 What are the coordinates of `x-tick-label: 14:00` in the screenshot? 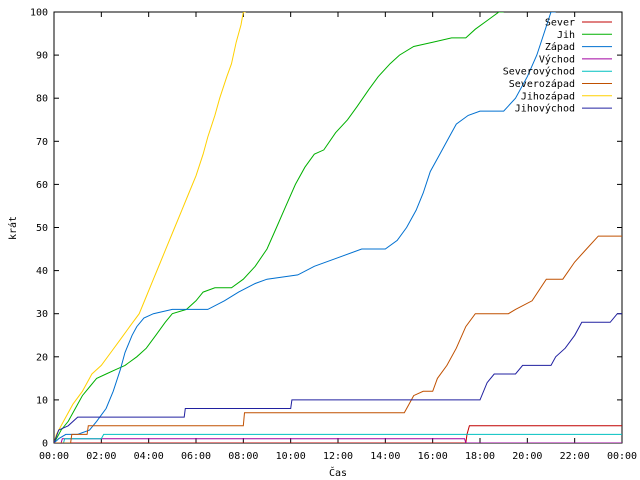 It's located at (385, 456).